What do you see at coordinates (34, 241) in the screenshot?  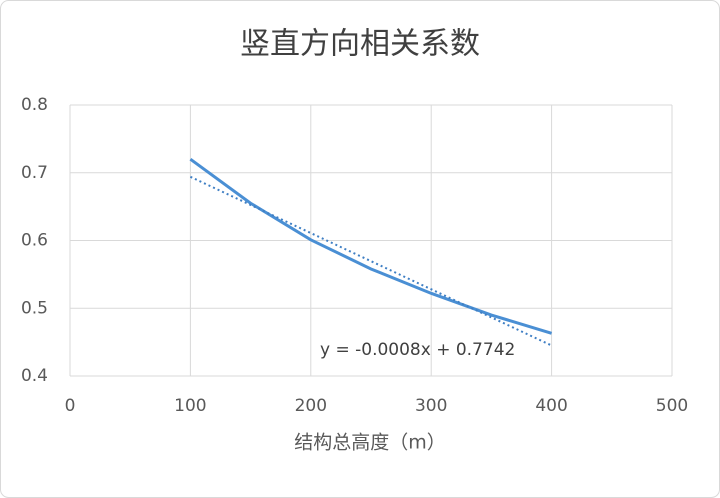 I see `y-tick-label: 0.6` at bounding box center [34, 241].